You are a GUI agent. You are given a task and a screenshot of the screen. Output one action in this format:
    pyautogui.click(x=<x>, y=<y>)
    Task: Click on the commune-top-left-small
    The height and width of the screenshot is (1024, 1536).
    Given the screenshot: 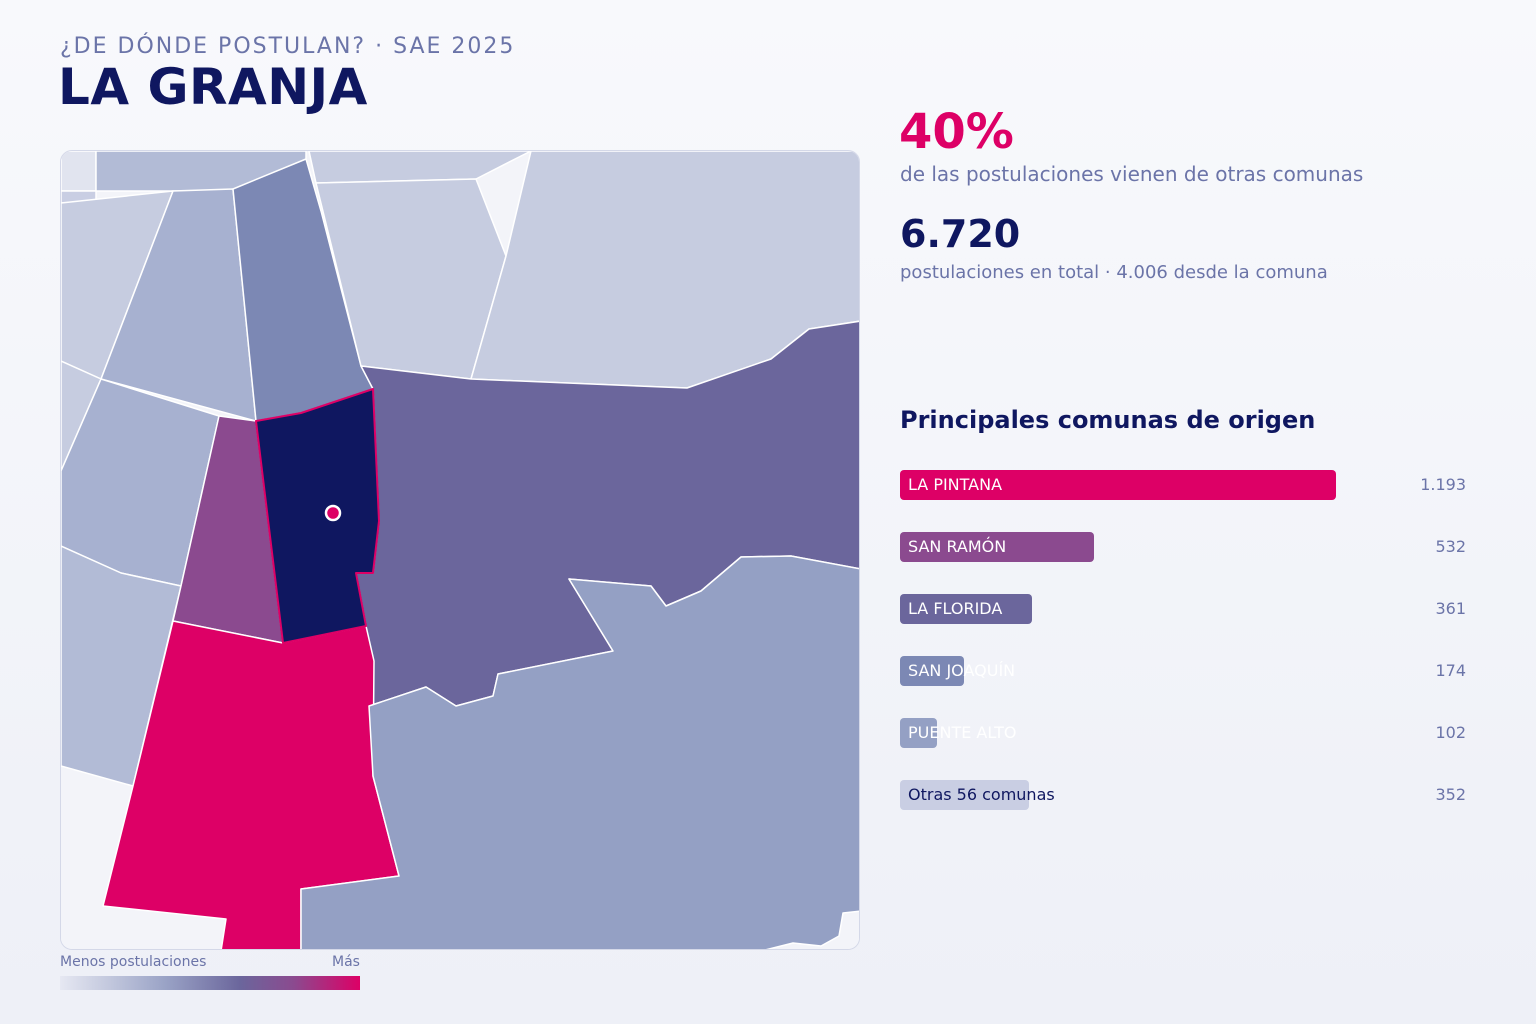 What is the action you would take?
    pyautogui.click(x=79, y=171)
    